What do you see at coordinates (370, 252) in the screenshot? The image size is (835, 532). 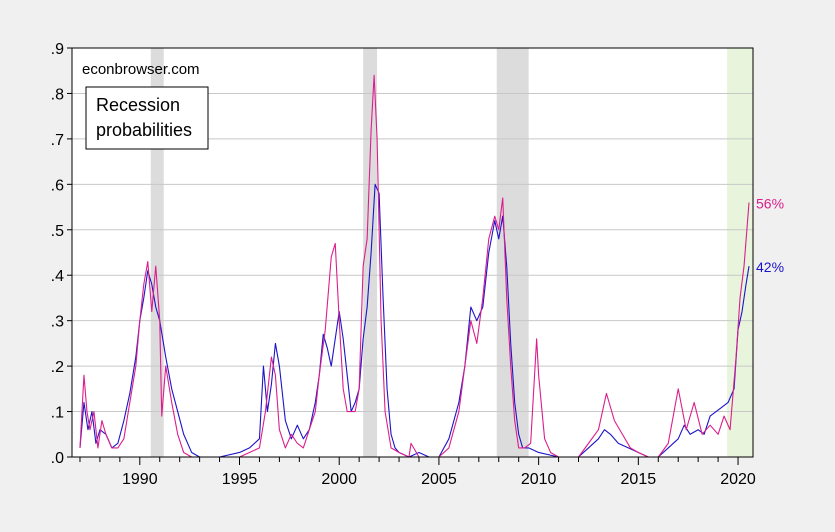 I see `recession-band` at bounding box center [370, 252].